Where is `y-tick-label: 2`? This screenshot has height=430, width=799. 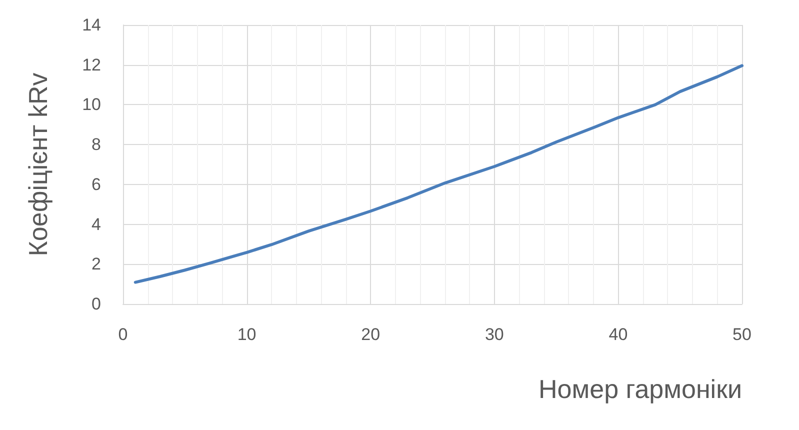 y-tick-label: 2 is located at coordinates (96, 264).